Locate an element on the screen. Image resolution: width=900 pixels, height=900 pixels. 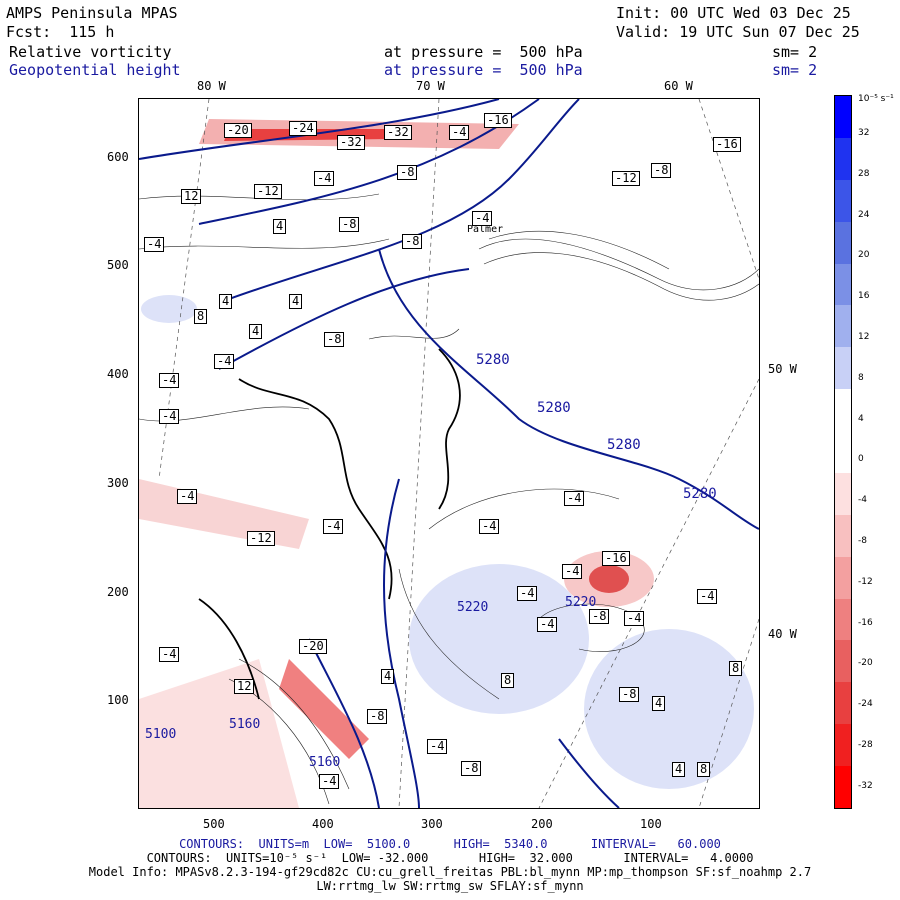
y-tick-500: 500 is located at coordinates (118, 265).